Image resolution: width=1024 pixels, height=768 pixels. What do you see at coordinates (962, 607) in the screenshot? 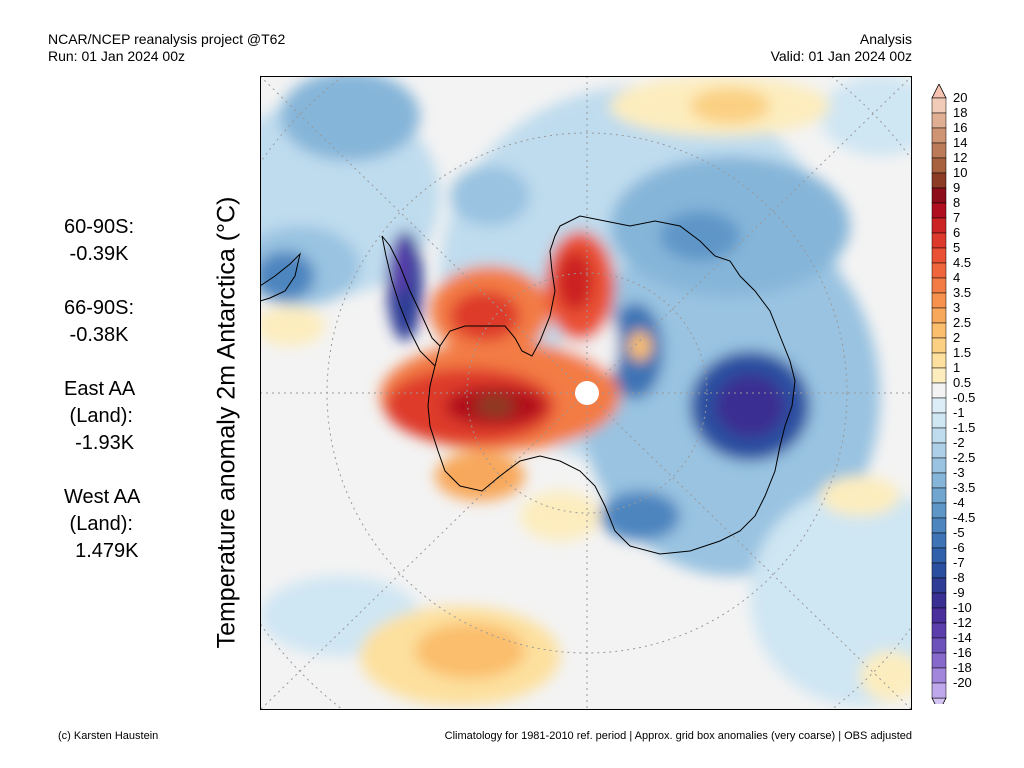
I see `colorbar-label: -10` at bounding box center [962, 607].